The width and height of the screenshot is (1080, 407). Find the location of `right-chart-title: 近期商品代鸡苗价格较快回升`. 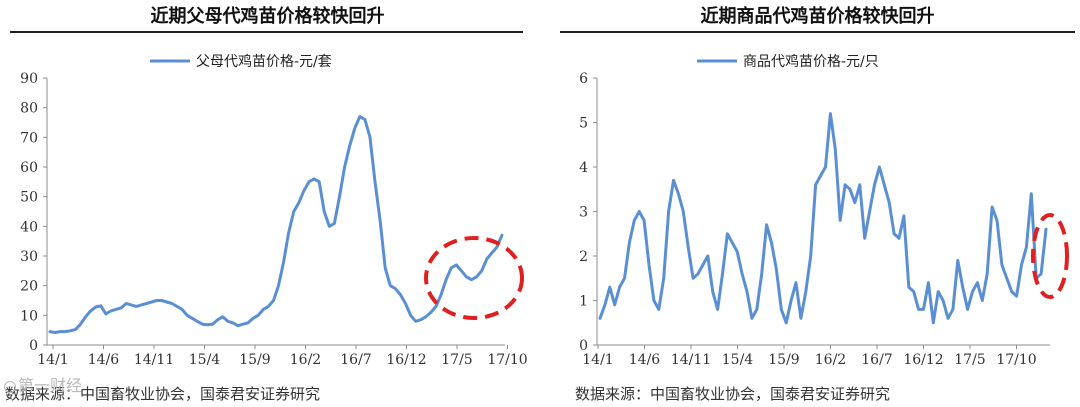

right-chart-title: 近期商品代鸡苗价格较快回升 is located at coordinates (817, 16).